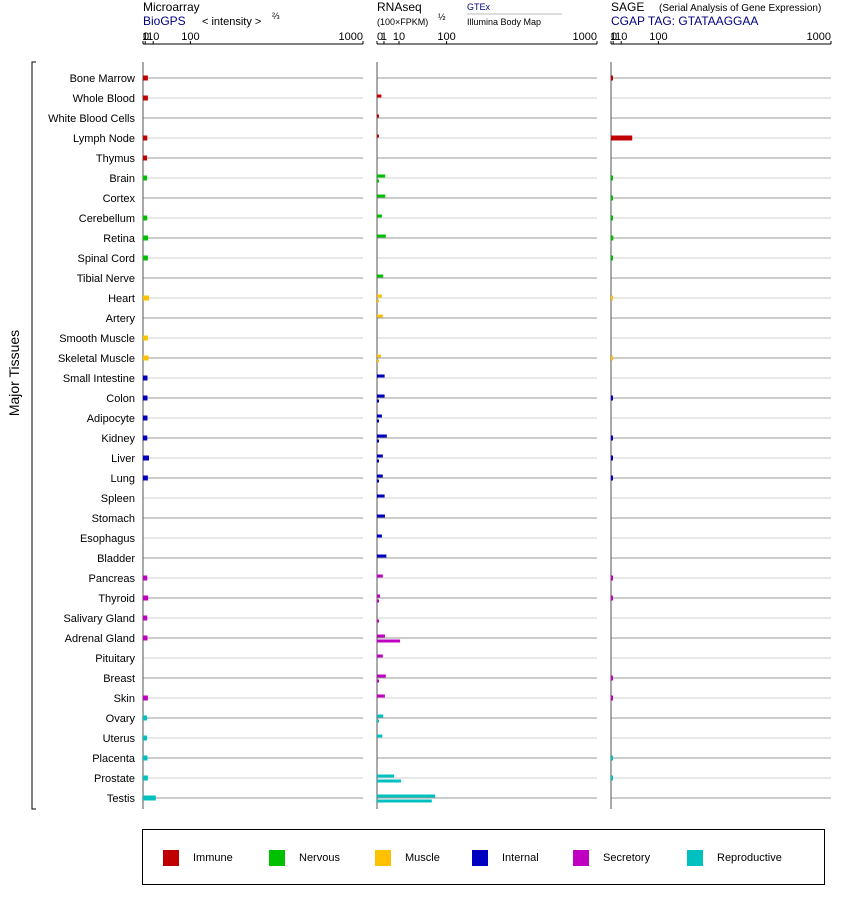  Describe the element at coordinates (123, 479) in the screenshot. I see `tissue-label: Lung` at that location.